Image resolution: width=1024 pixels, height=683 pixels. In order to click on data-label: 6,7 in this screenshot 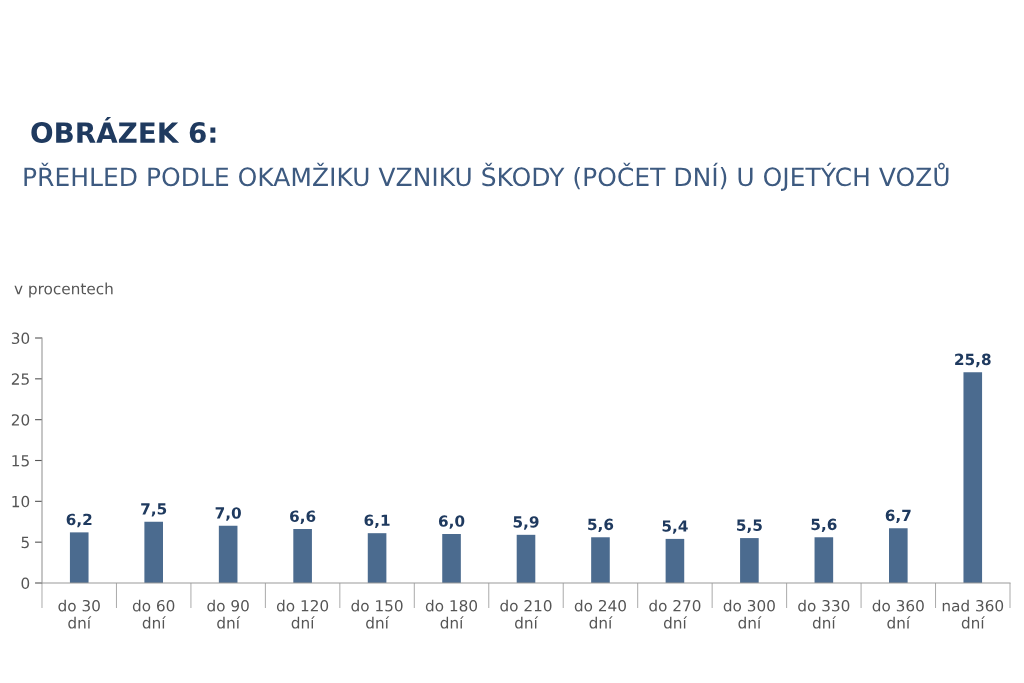, I will do `click(898, 516)`.